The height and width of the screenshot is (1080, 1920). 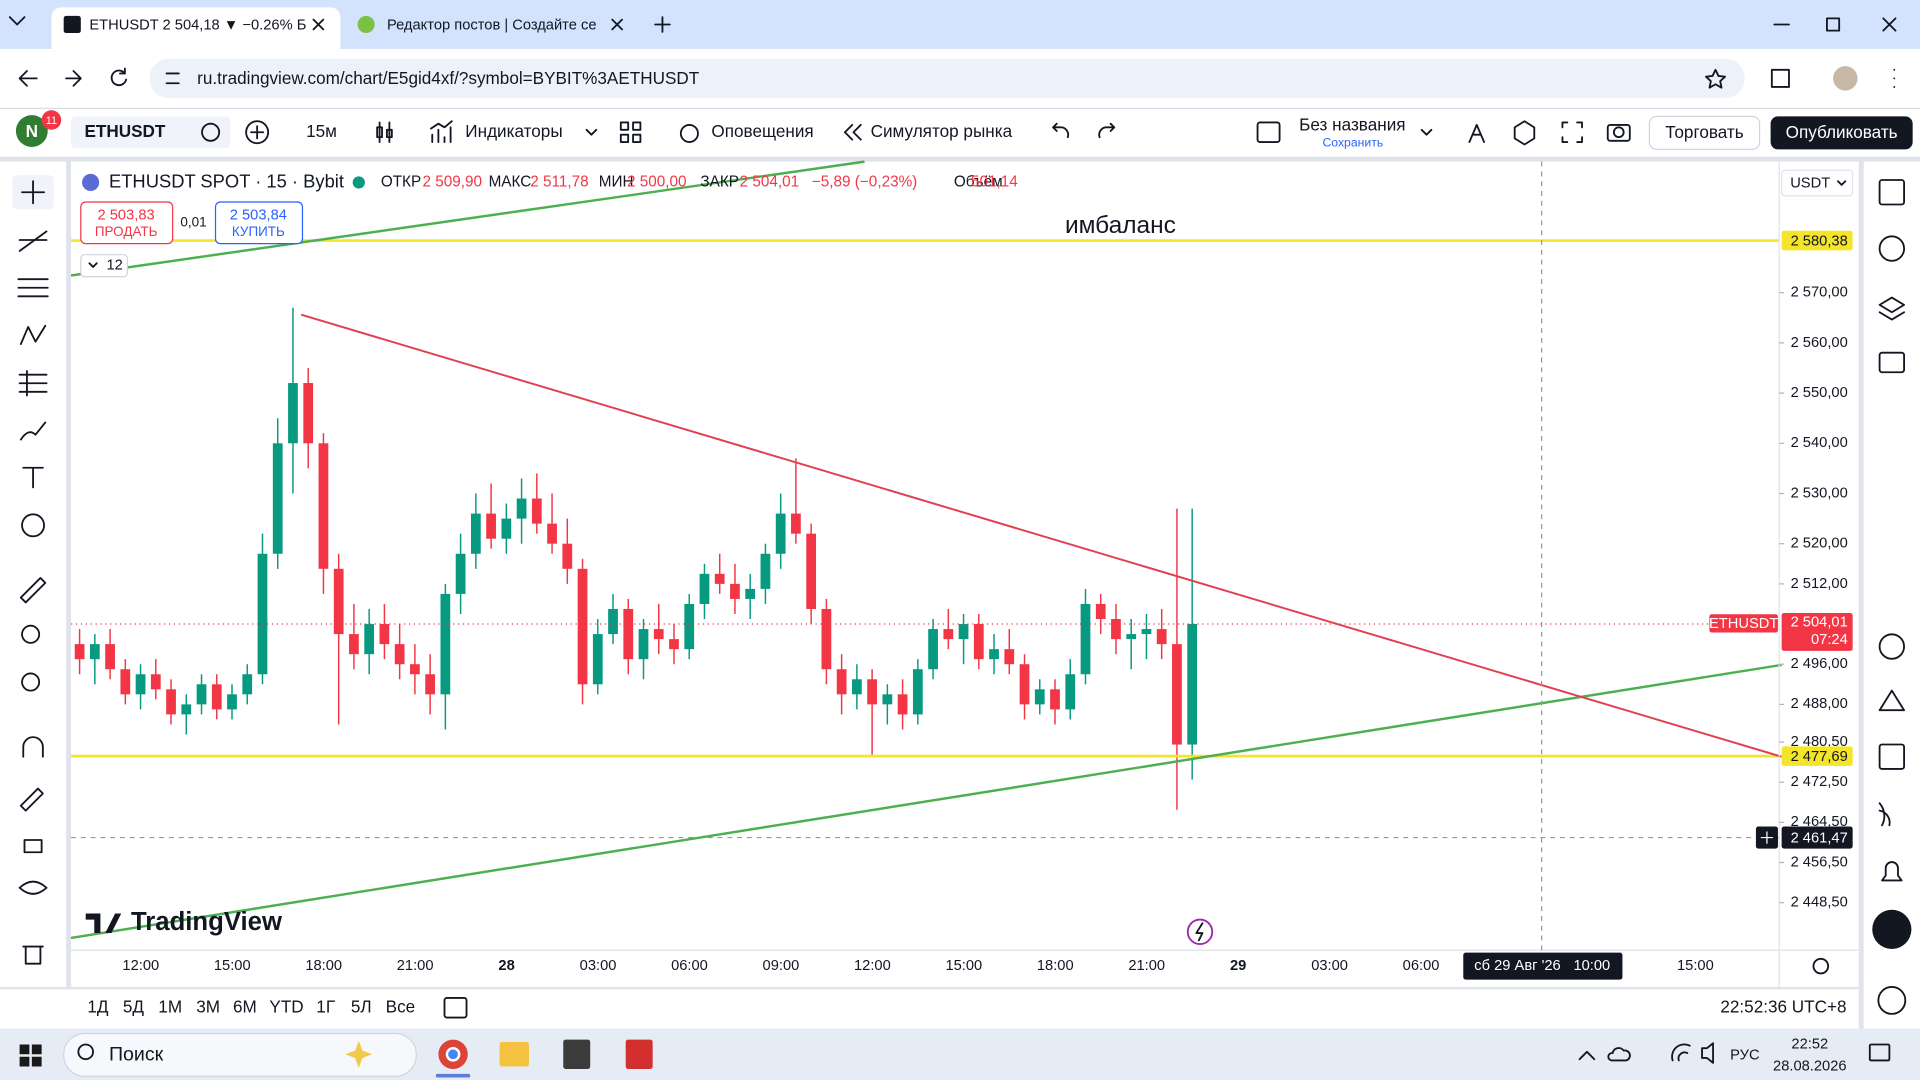 I want to click on notification-center, so click(x=1879, y=1052).